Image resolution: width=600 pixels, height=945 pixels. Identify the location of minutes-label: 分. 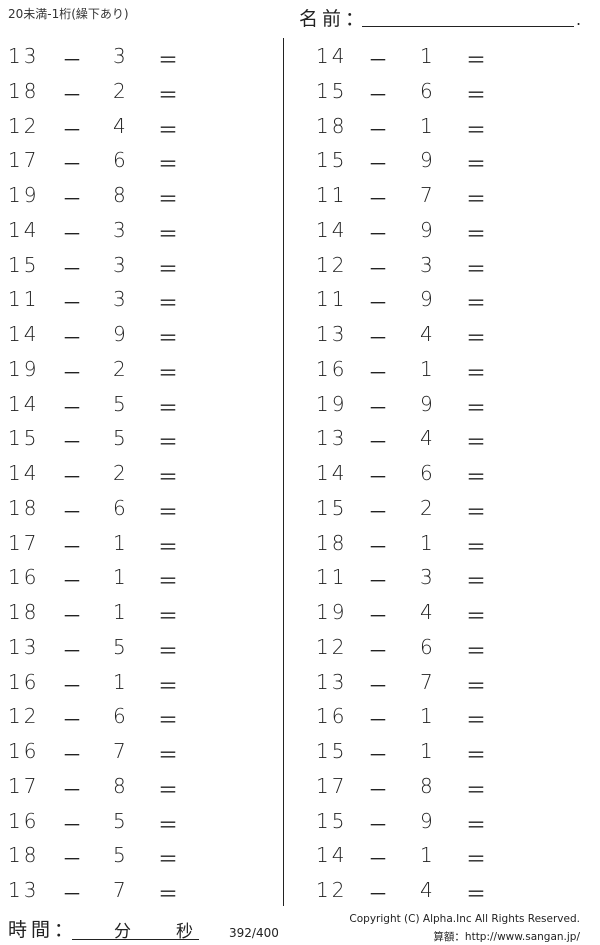
(122, 932).